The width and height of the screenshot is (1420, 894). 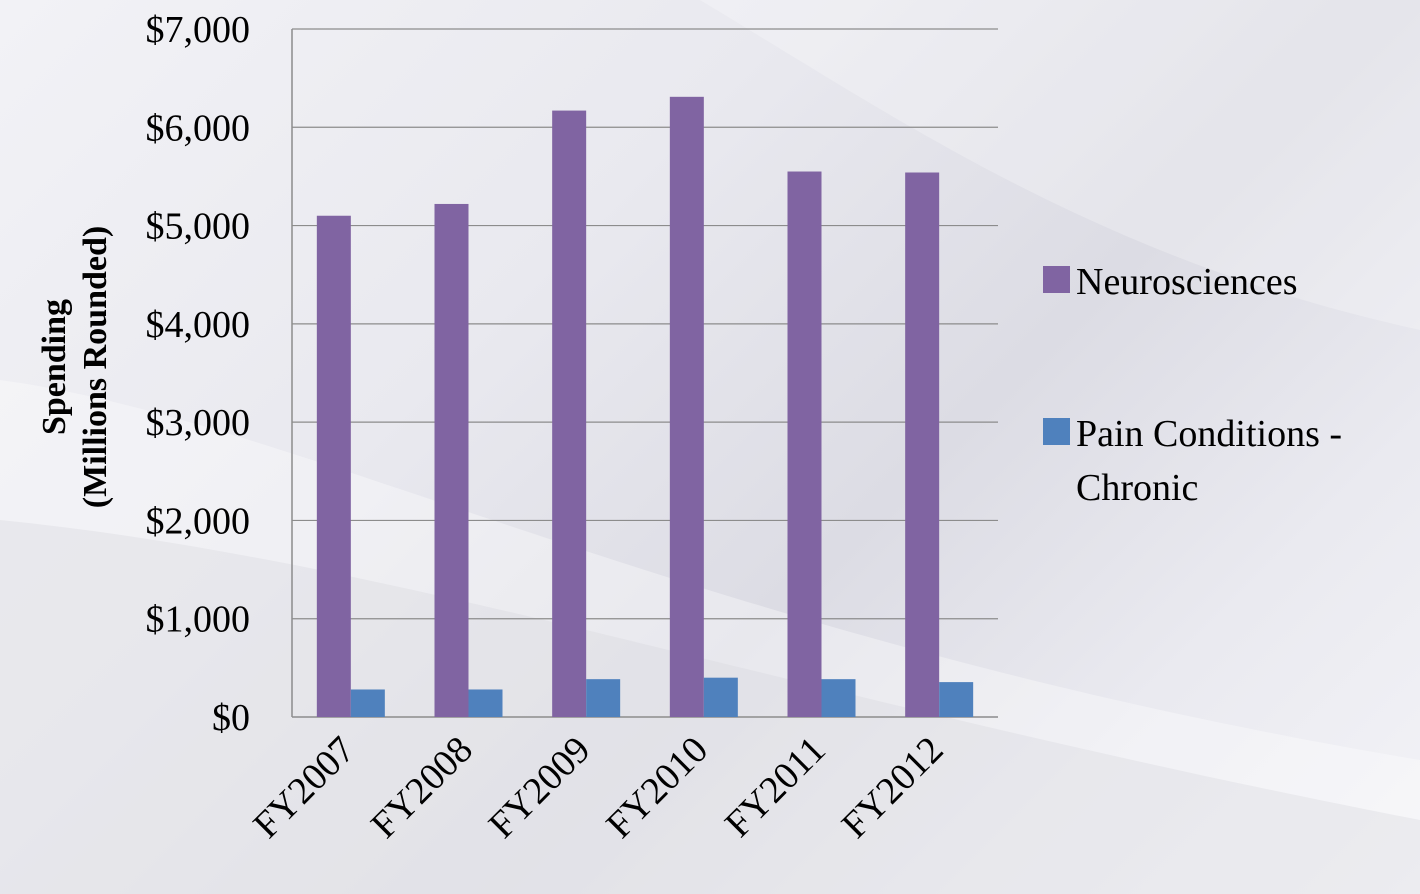 What do you see at coordinates (451, 460) in the screenshot?
I see `bar-neurosciences-fy2008` at bounding box center [451, 460].